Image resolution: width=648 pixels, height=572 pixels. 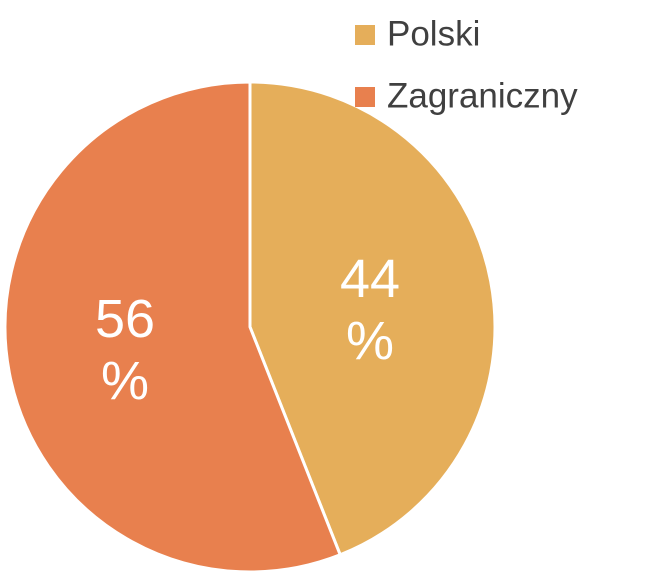 What do you see at coordinates (370, 310) in the screenshot?
I see `data-label: 44 %` at bounding box center [370, 310].